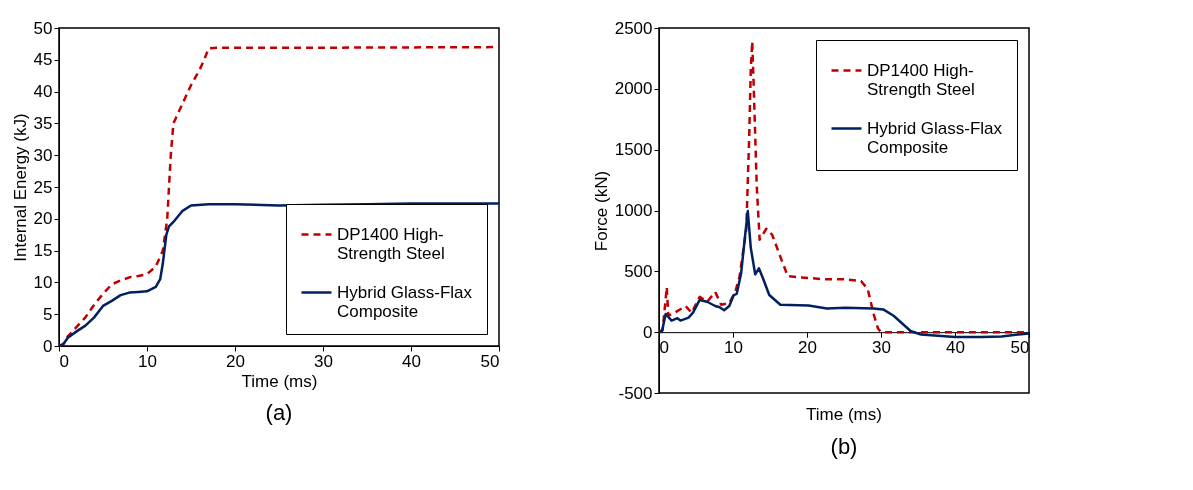 The height and width of the screenshot is (490, 1193). I want to click on y-tick-label: 500, so click(638, 271).